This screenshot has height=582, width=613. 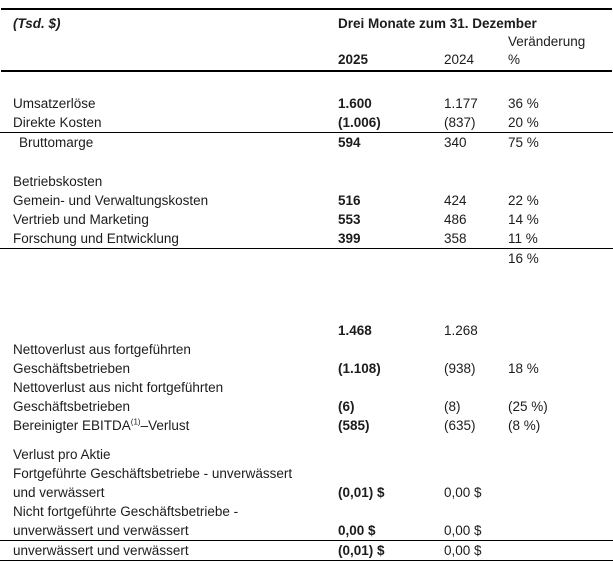 I want to click on row-label: Vertrieb und Marketing, so click(x=175, y=219).